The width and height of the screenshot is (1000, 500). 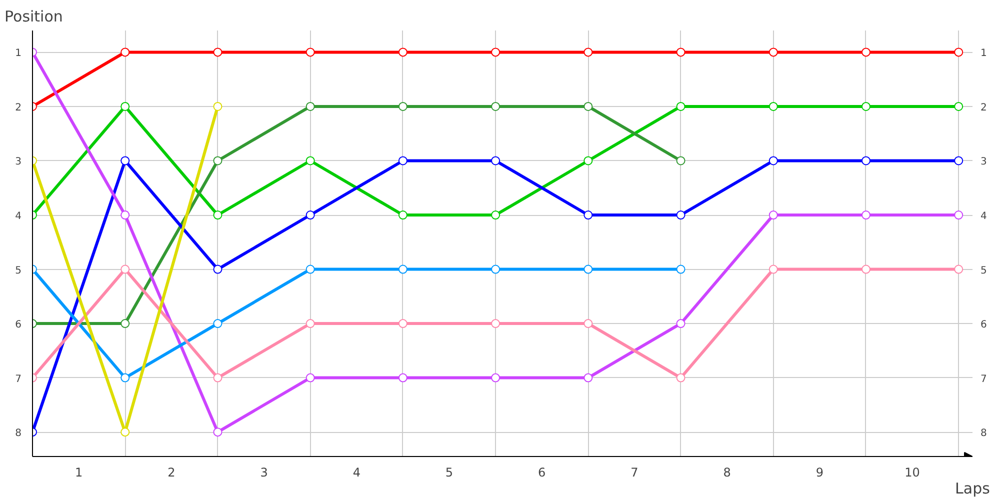 What do you see at coordinates (264, 473) in the screenshot?
I see `x-tick-label: 3` at bounding box center [264, 473].